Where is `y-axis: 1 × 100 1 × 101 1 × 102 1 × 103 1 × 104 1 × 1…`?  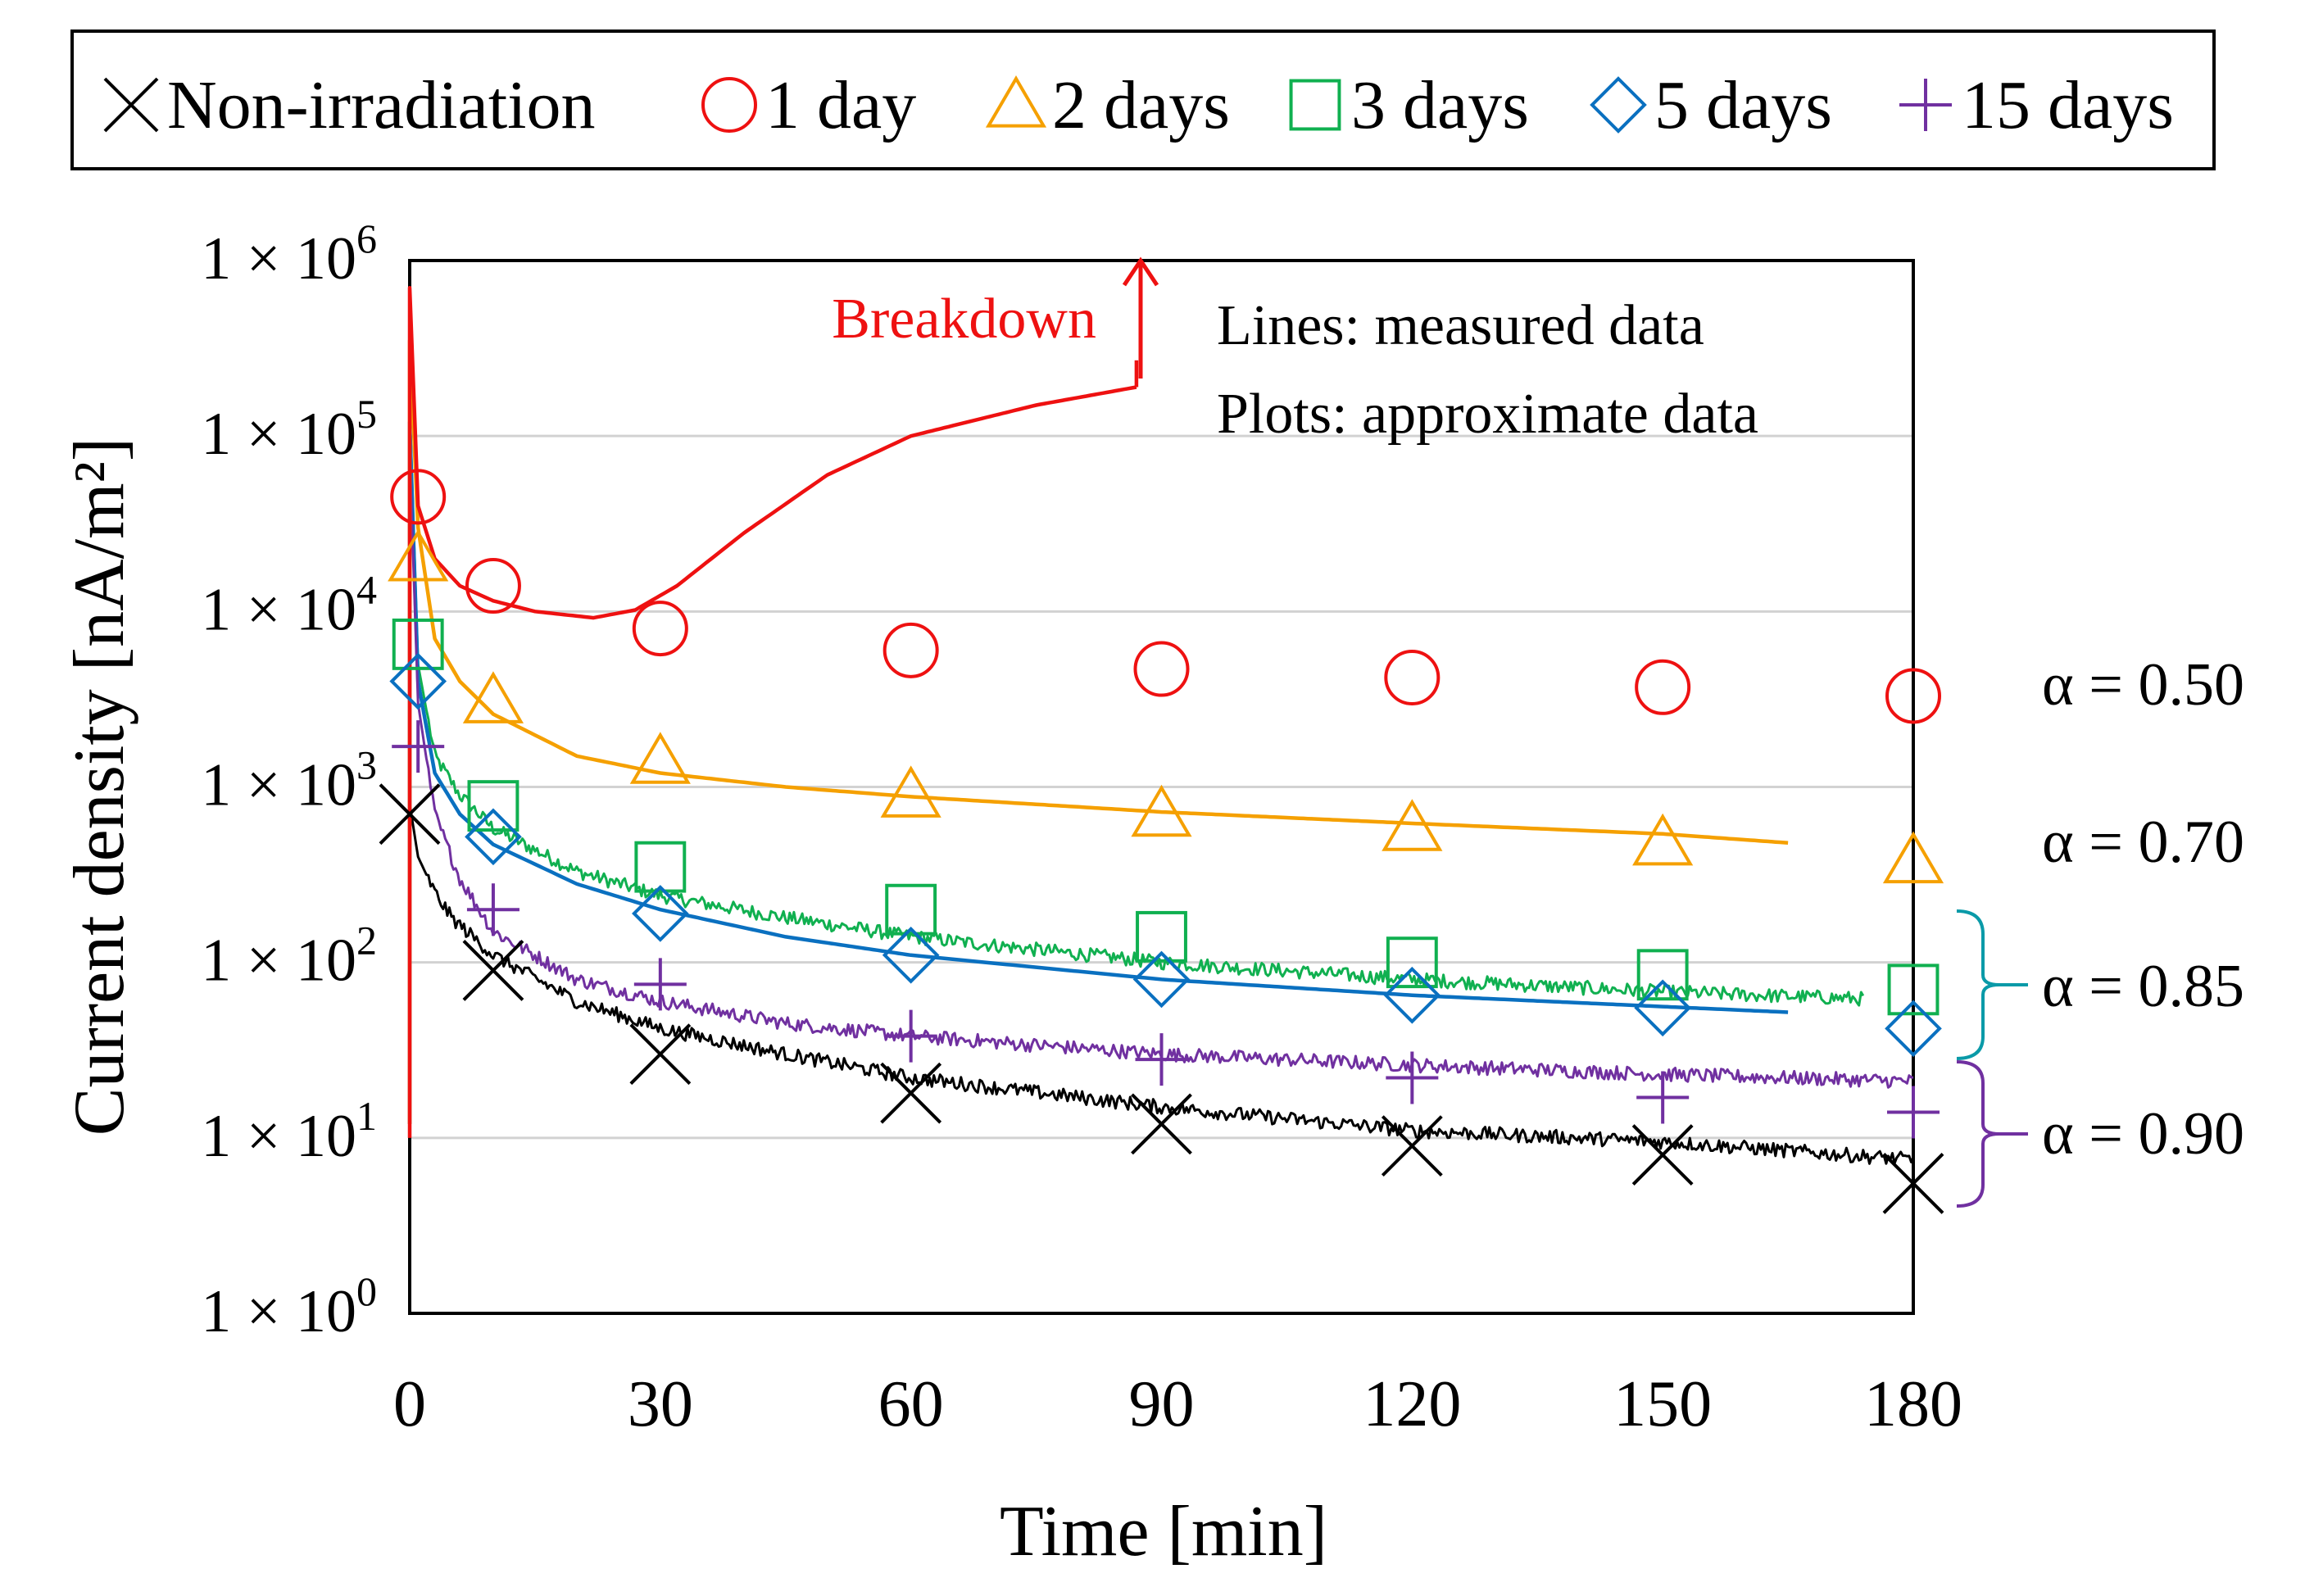
y-axis: 1 × 100 1 × 101 1 × 102 1 × 103 1 × 104 1 × 1… is located at coordinates (289, 780).